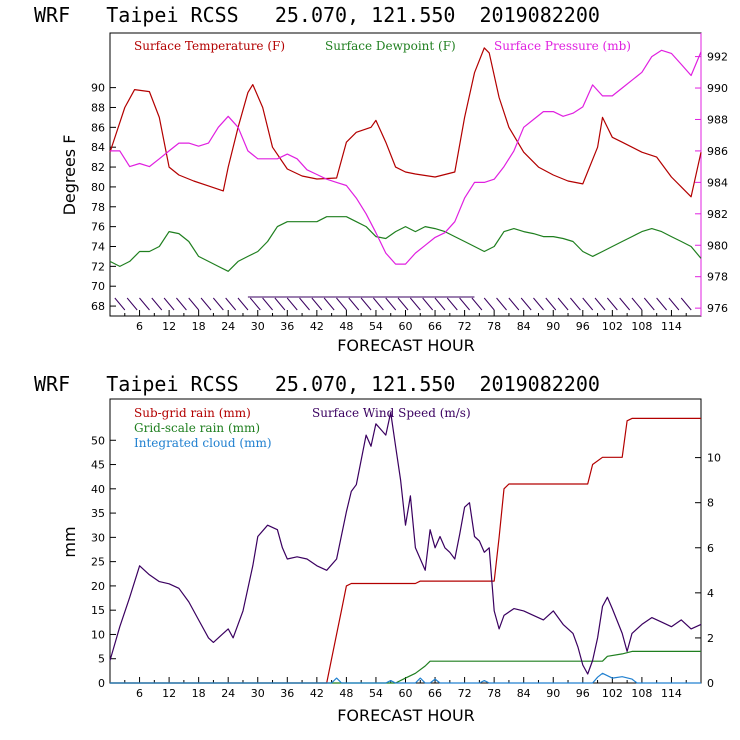  I want to click on top-y-tick-label: 74, so click(98, 246).